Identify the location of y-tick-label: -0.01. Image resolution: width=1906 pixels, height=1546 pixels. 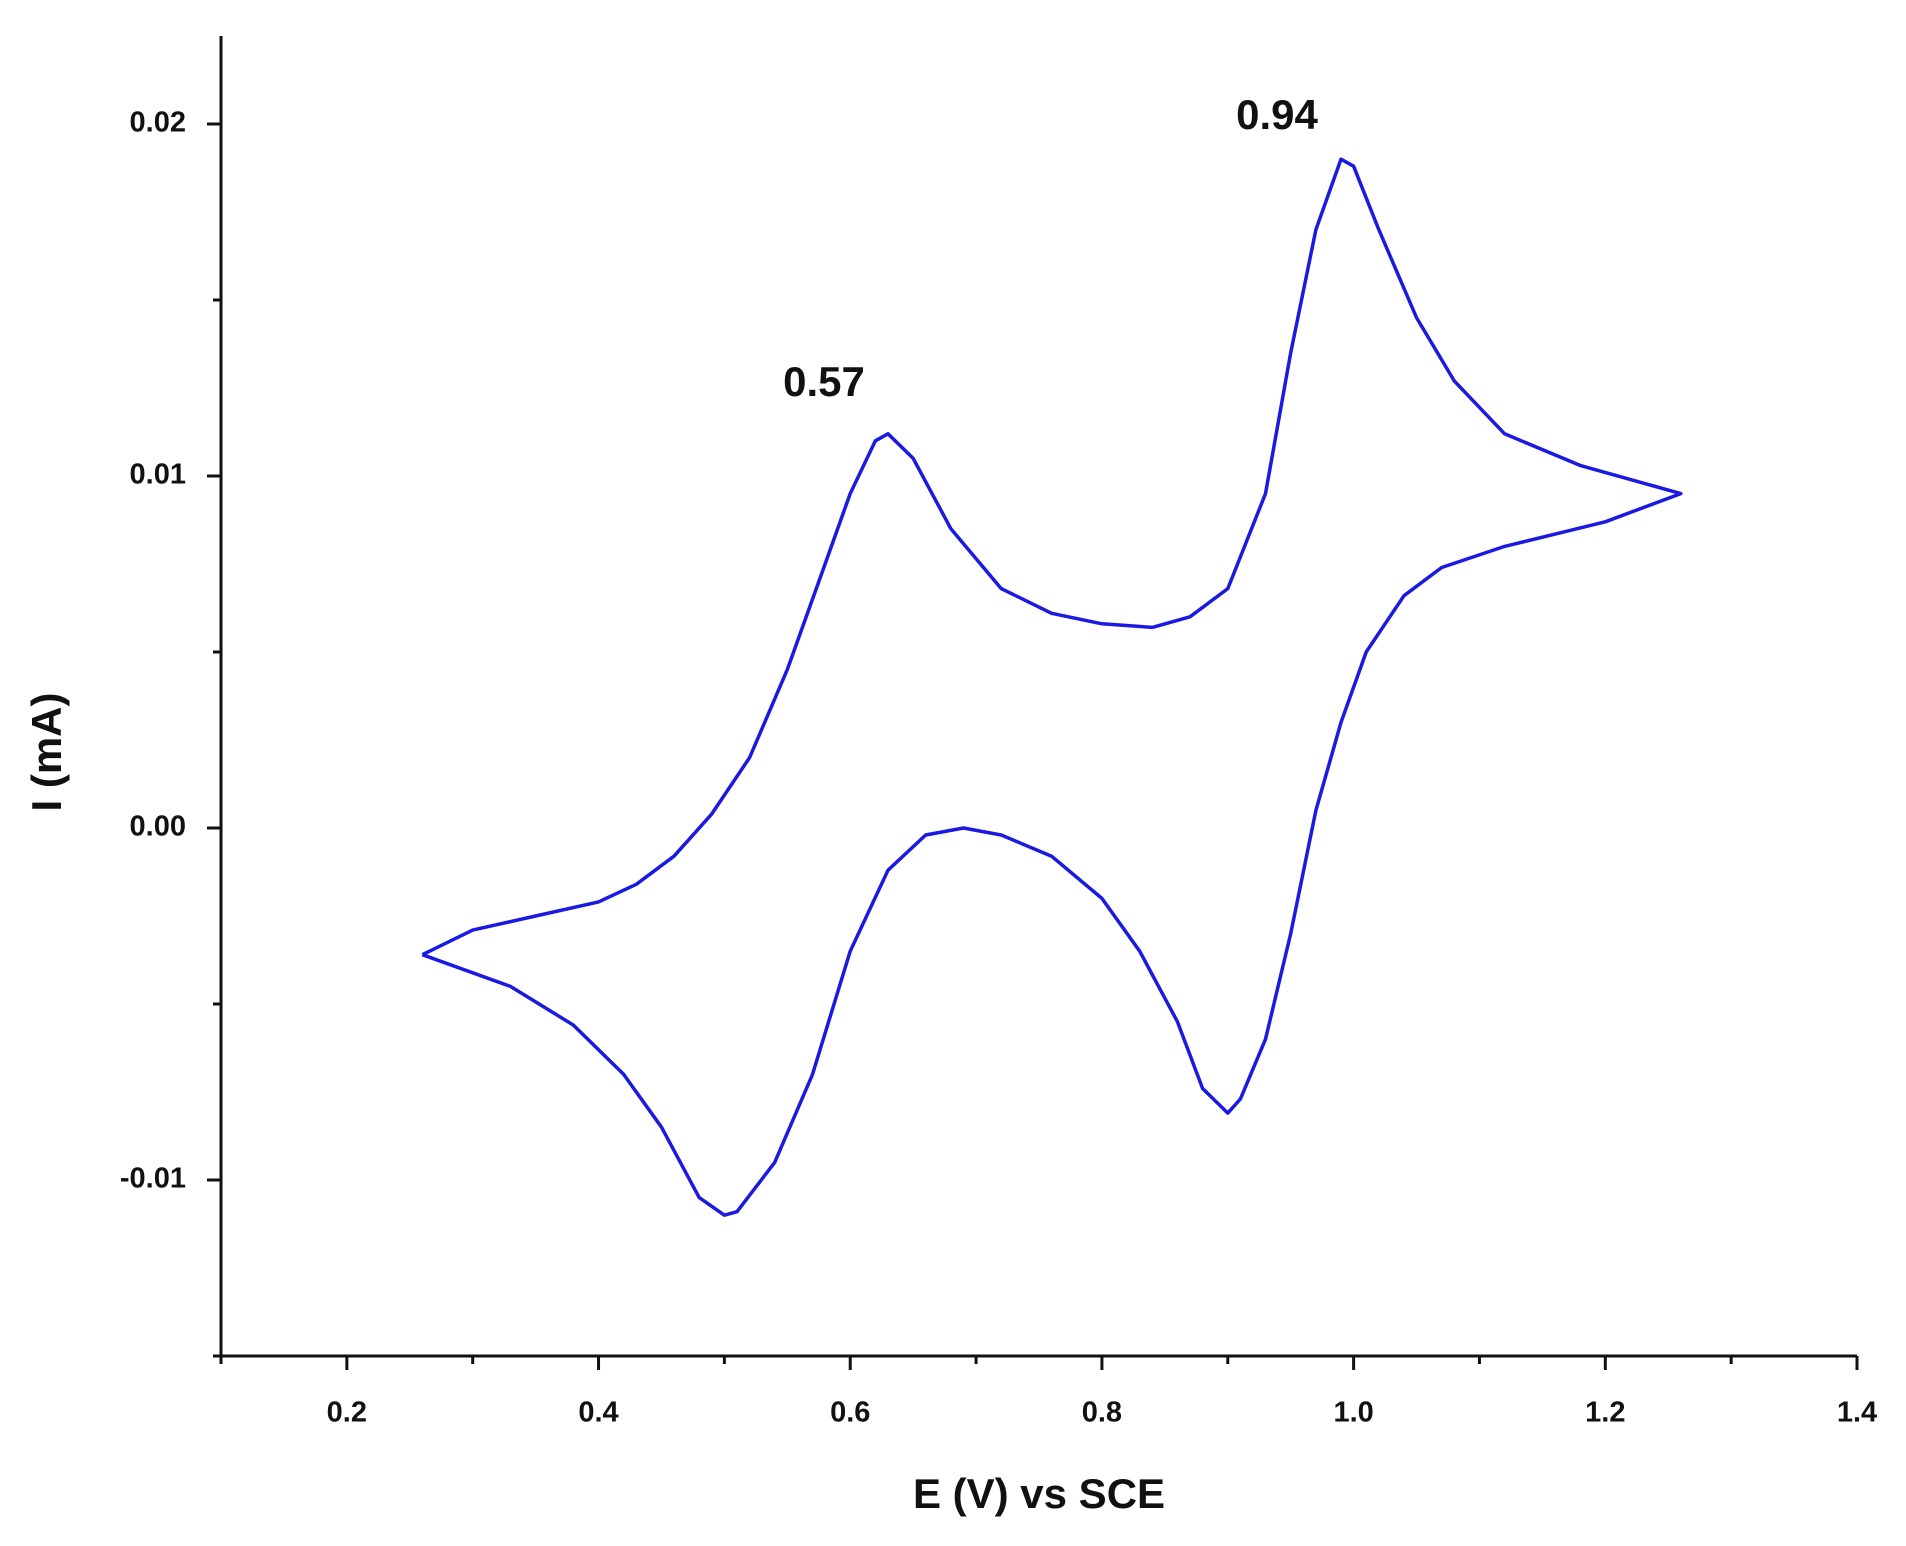
(153, 1179).